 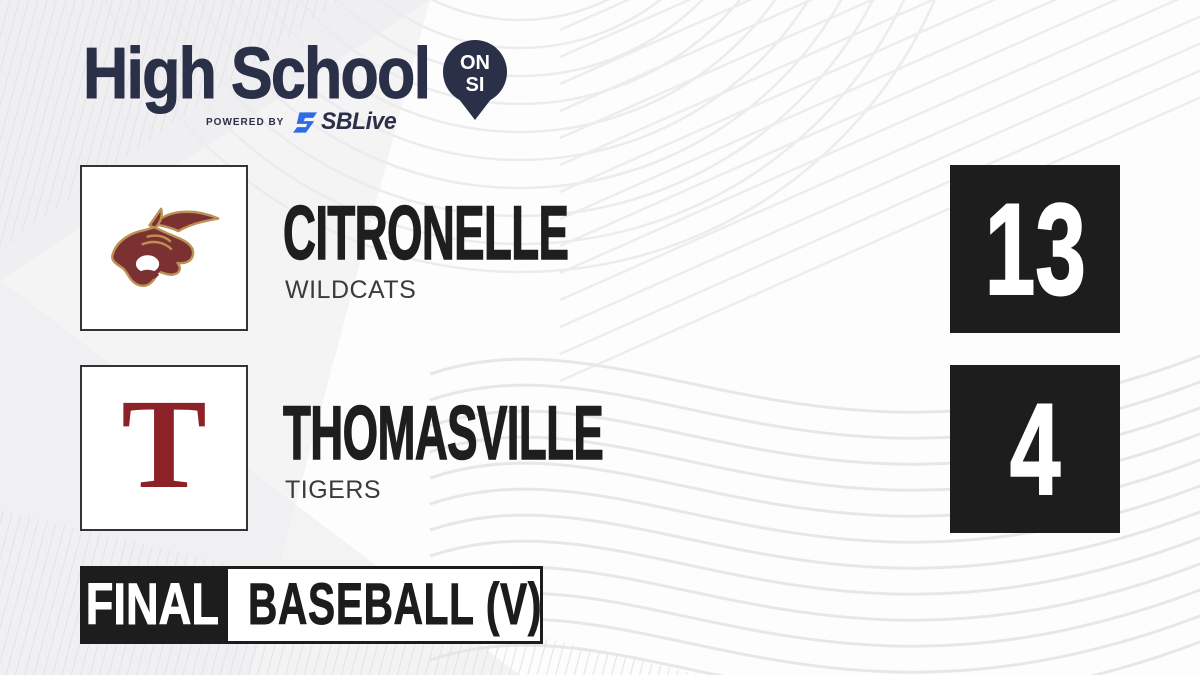 I want to click on score-box-thomasville: 4, so click(x=1035, y=449).